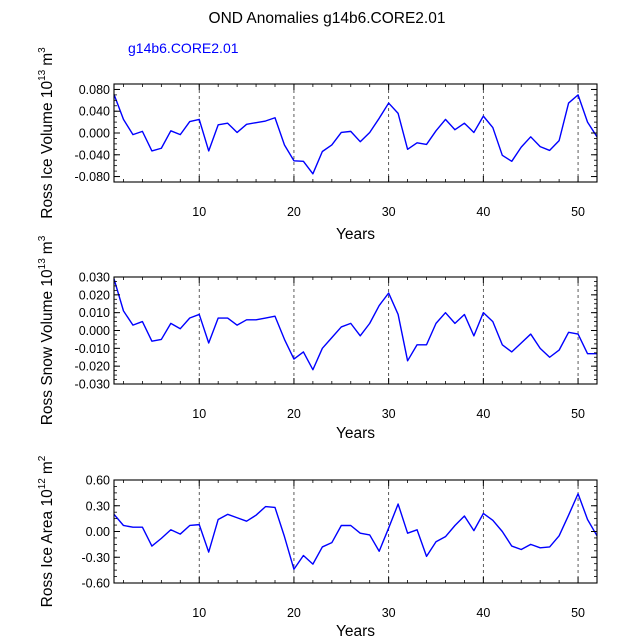  Describe the element at coordinates (94, 278) in the screenshot. I see `y-tick-label: 0.030` at that location.